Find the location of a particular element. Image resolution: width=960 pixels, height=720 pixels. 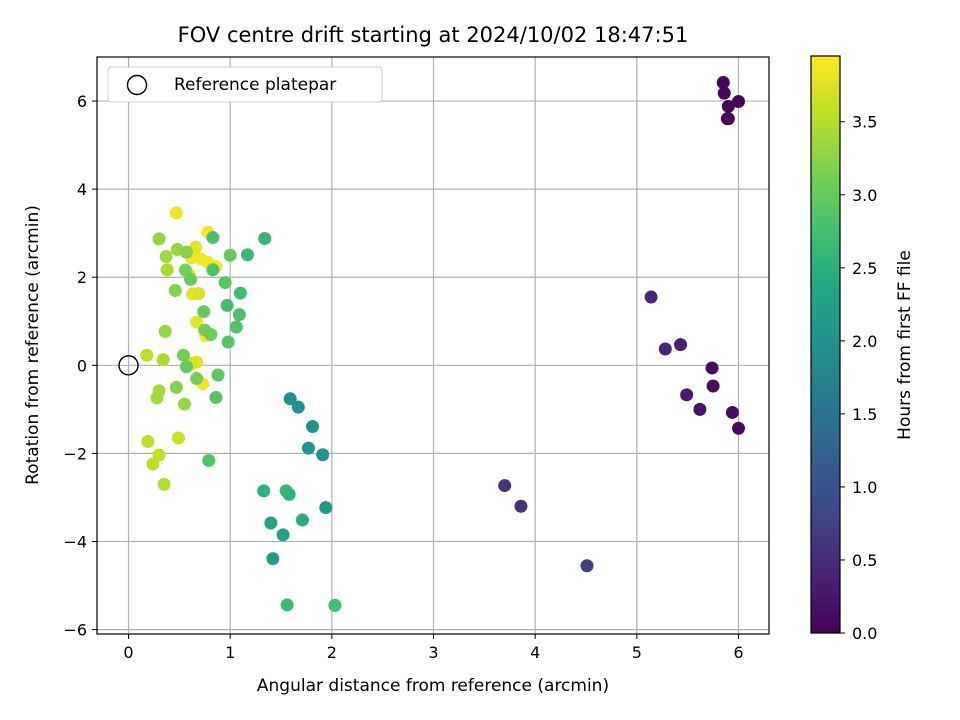

legend-reference-marker is located at coordinates (137, 85).